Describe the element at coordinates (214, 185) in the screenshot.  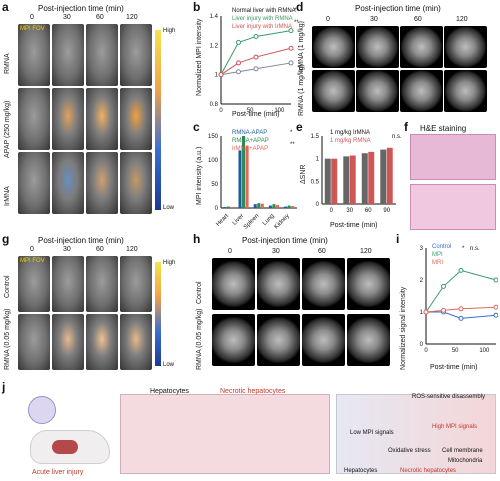
I see `y-tick-label: 50` at that location.